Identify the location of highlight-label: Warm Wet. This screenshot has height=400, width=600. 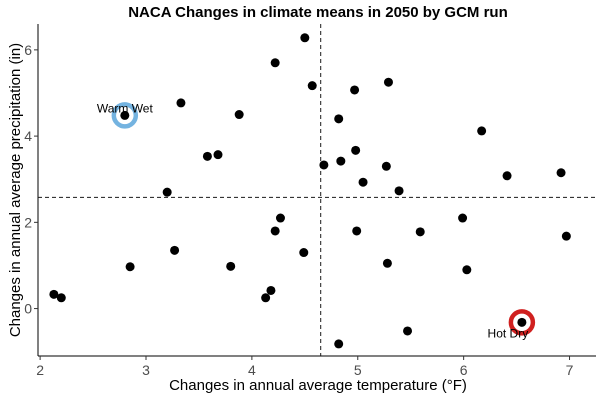
(125, 108).